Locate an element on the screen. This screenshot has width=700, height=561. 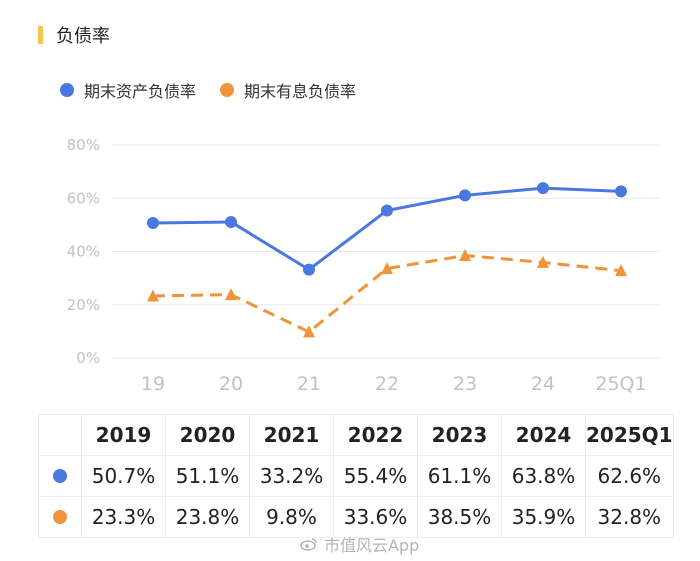
x-tick-label: 20 is located at coordinates (231, 384).